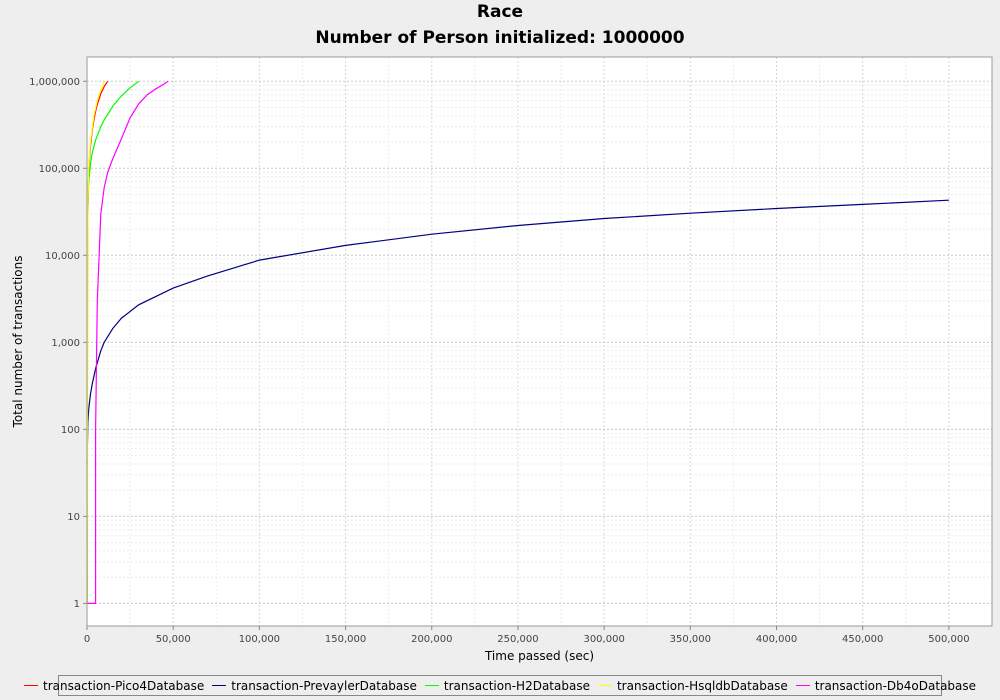 Image resolution: width=1000 pixels, height=700 pixels. I want to click on x-tick-label: 150,000, so click(345, 639).